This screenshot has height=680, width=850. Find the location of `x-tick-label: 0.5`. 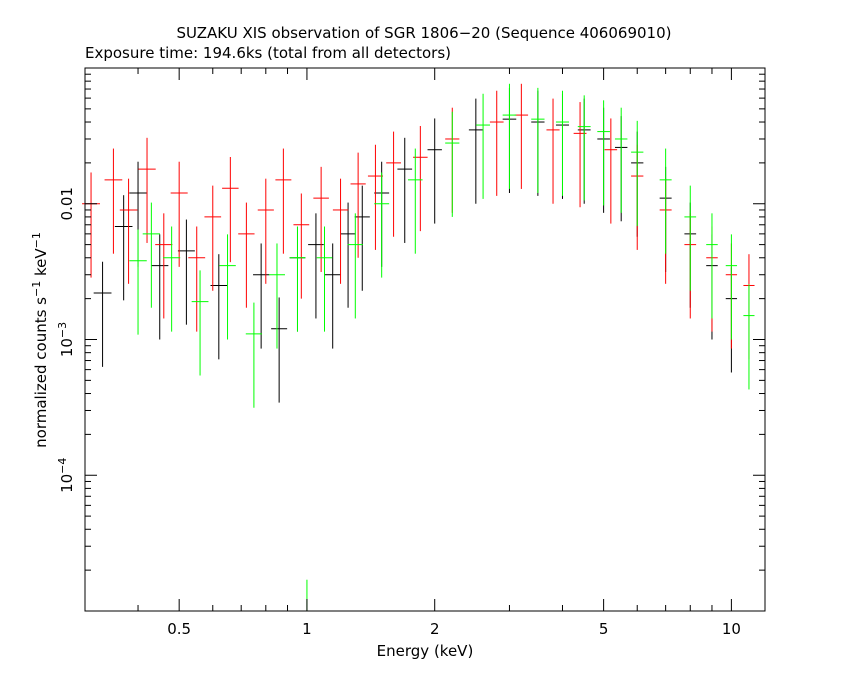

x-tick-label: 0.5 is located at coordinates (179, 629).